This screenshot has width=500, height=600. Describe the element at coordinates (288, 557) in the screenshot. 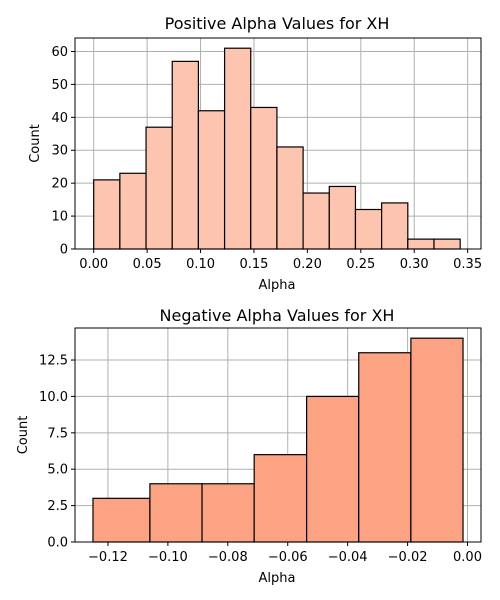

I see `x-tick-label: −0.06` at that location.